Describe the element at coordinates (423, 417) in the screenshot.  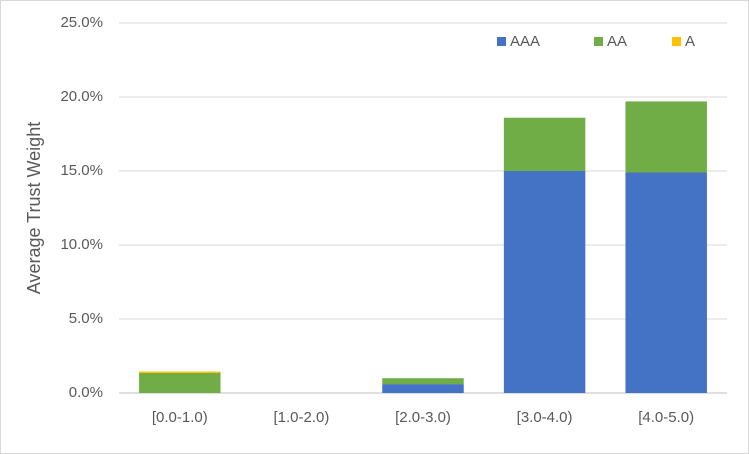
I see `x-tick-label: [2.0-3.0)` at that location.